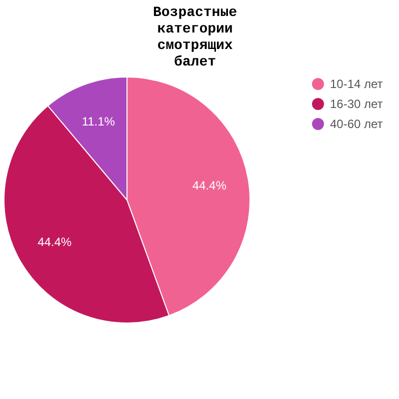  Describe the element at coordinates (99, 121) in the screenshot. I see `data-label: 11.1%` at that location.